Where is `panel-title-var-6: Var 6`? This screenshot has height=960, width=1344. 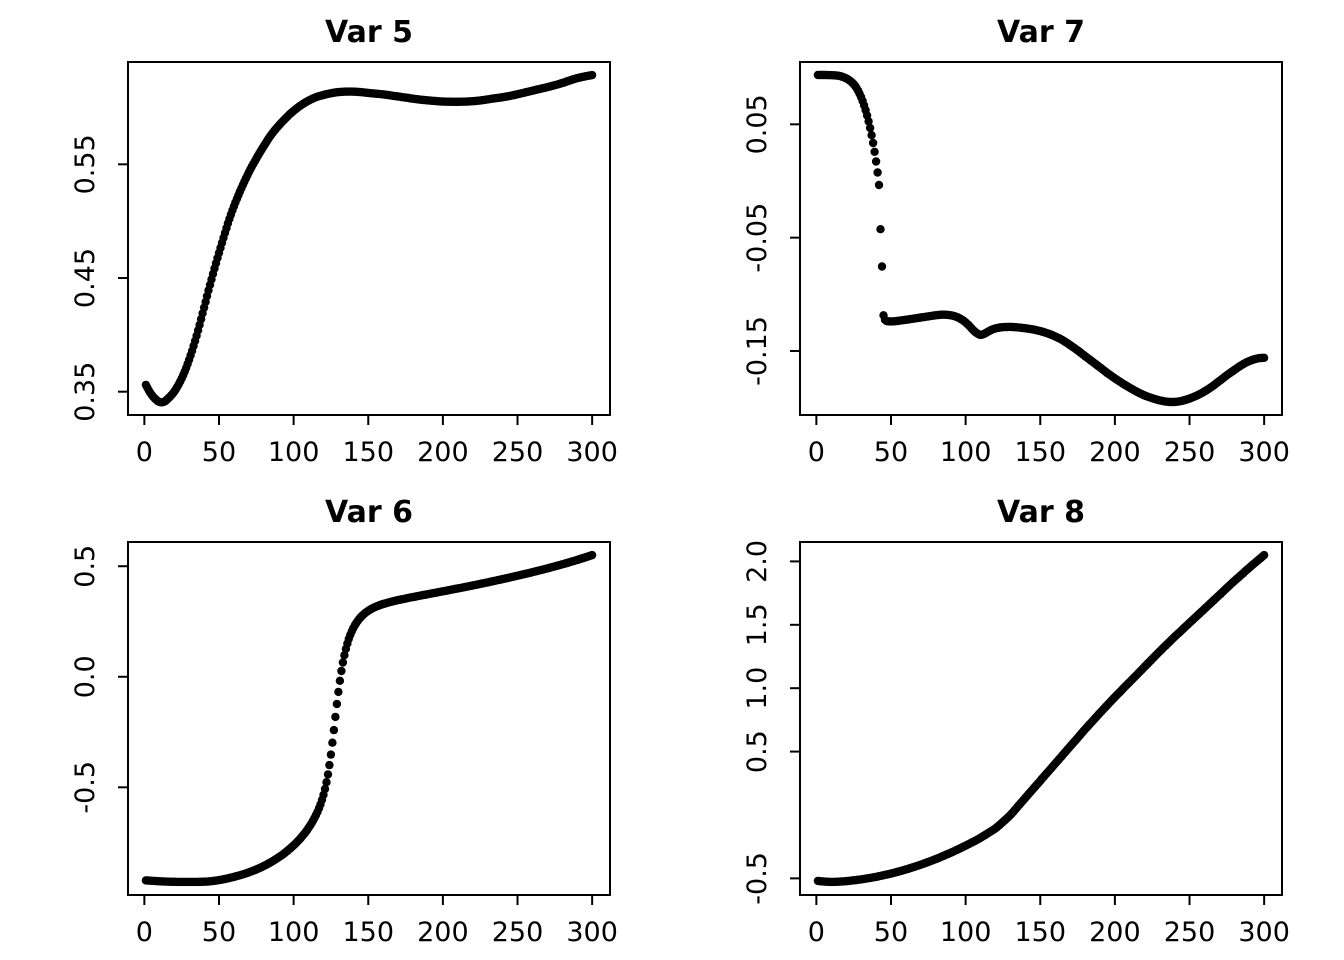
panel-title-var-6: Var 6 is located at coordinates (369, 512).